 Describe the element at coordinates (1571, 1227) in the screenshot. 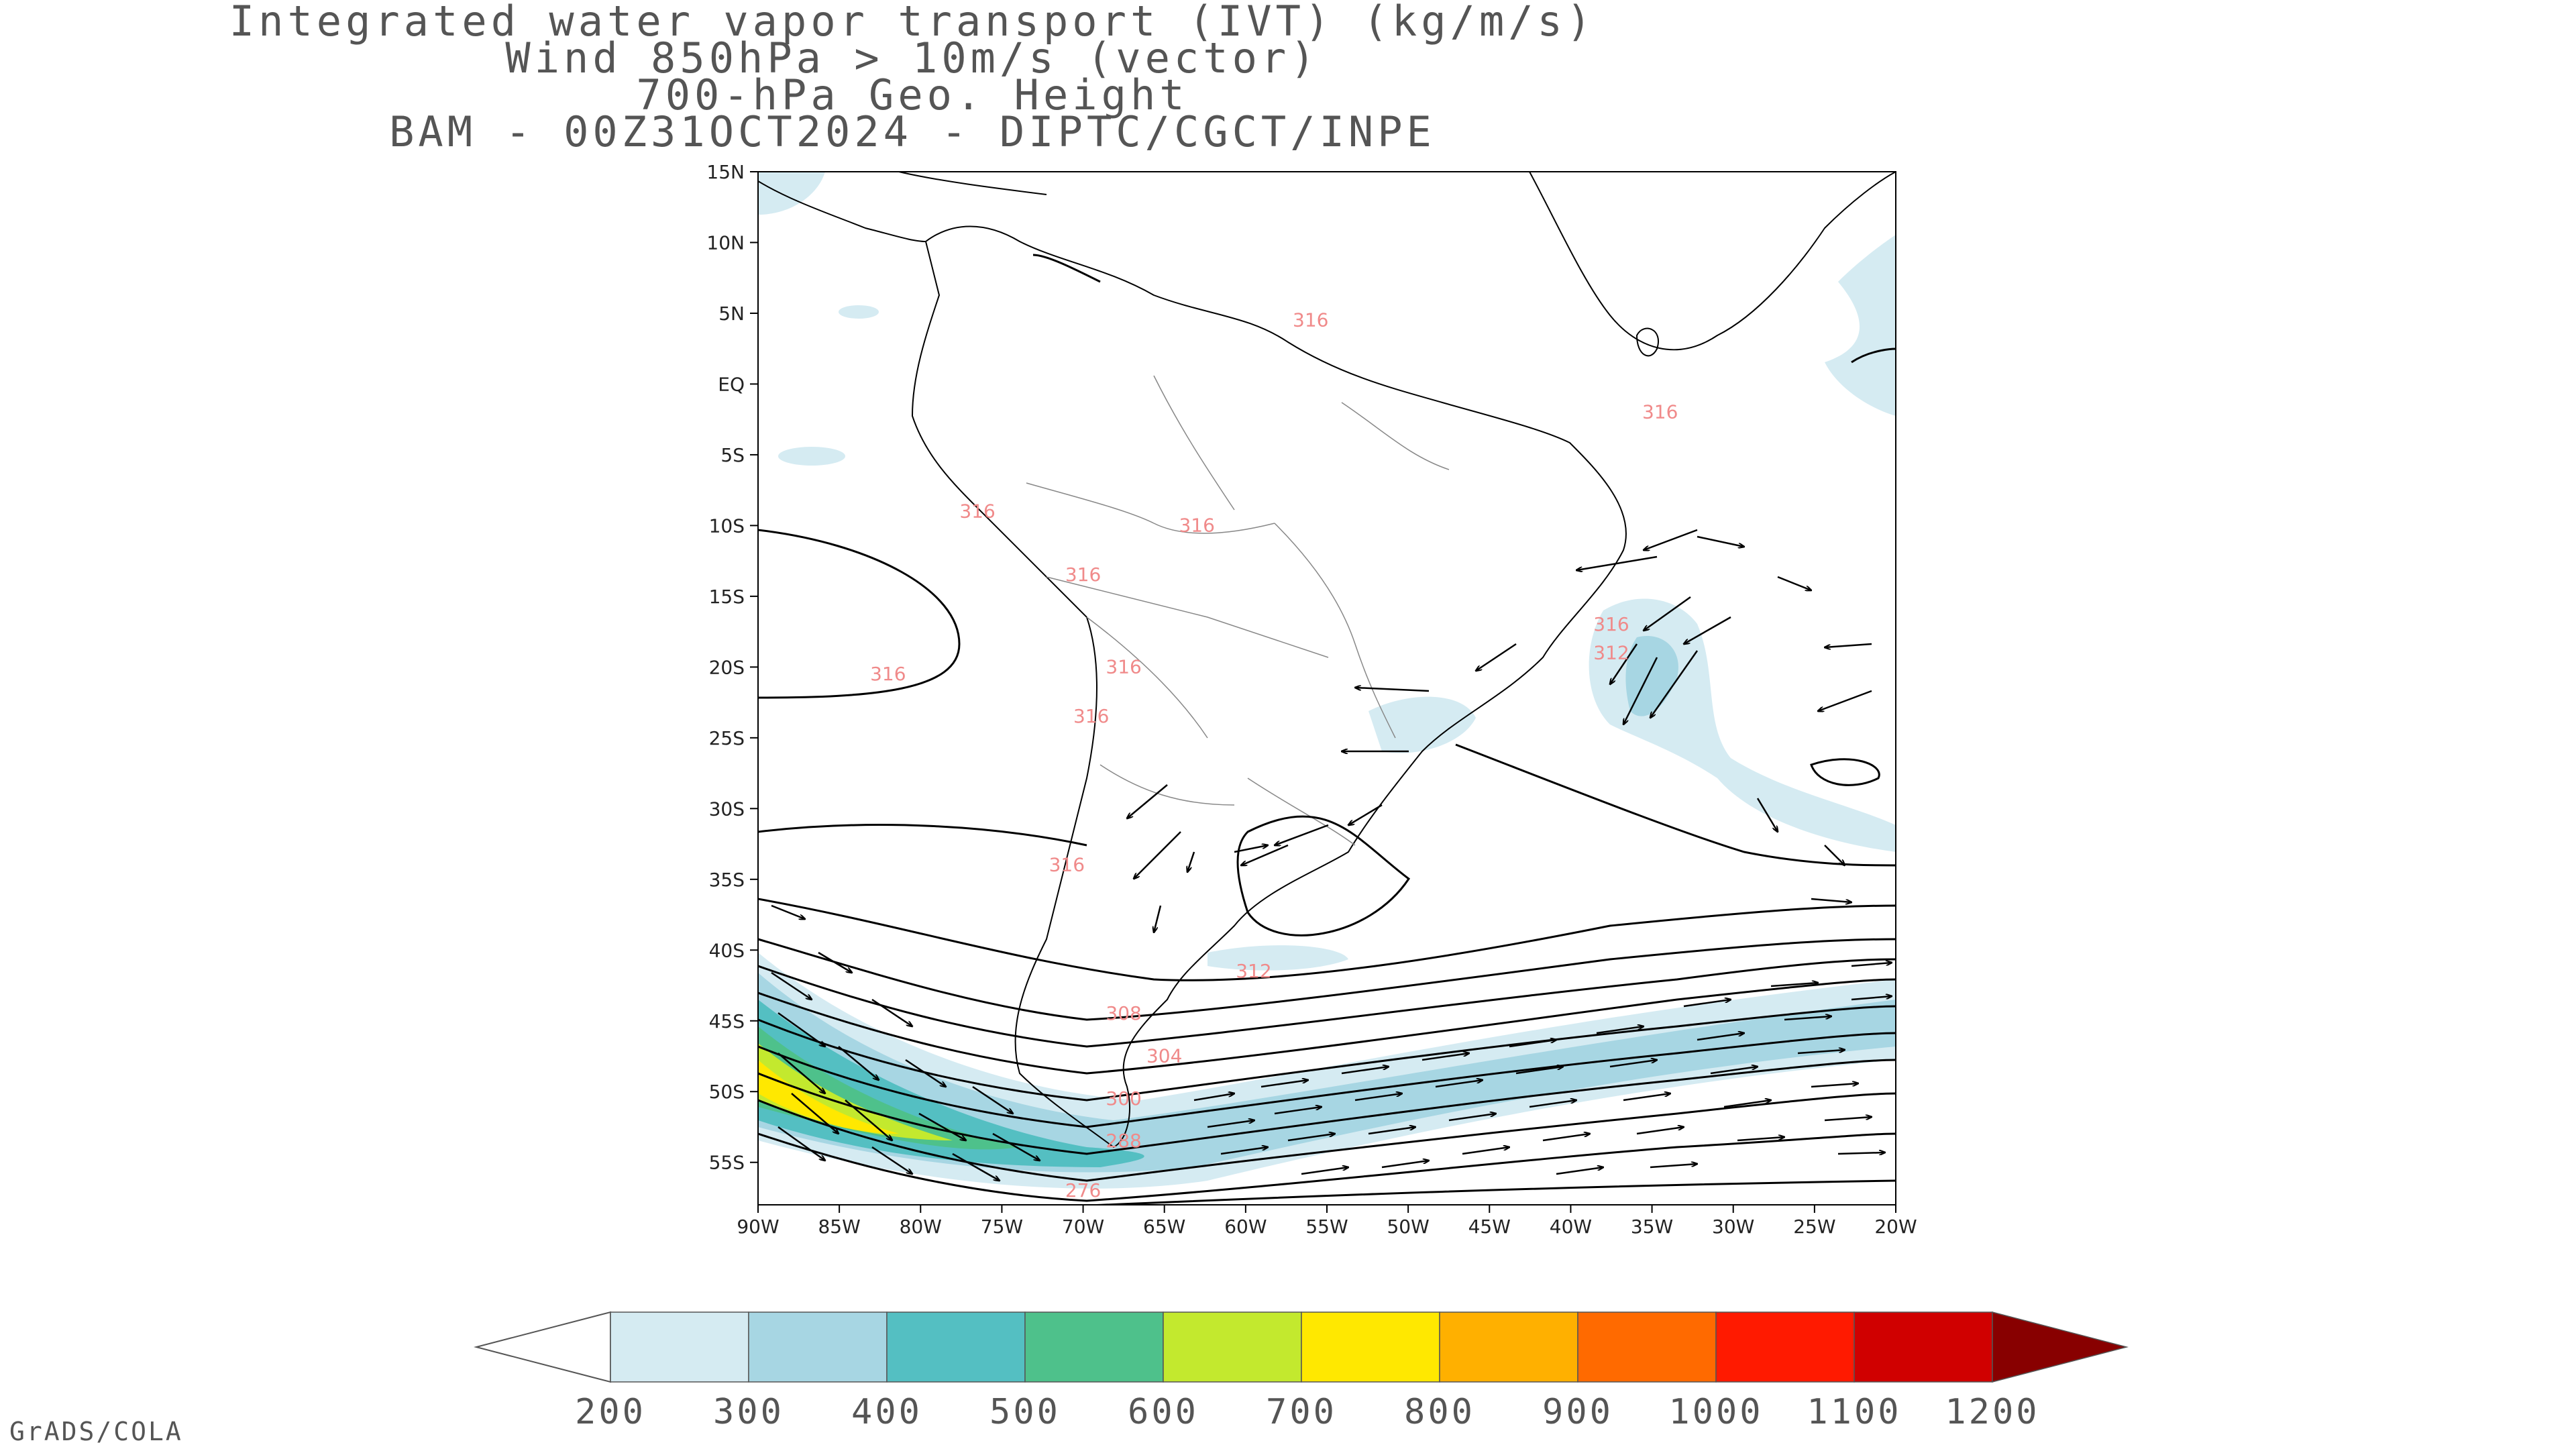

I see `lon-tick-label: 40W` at that location.